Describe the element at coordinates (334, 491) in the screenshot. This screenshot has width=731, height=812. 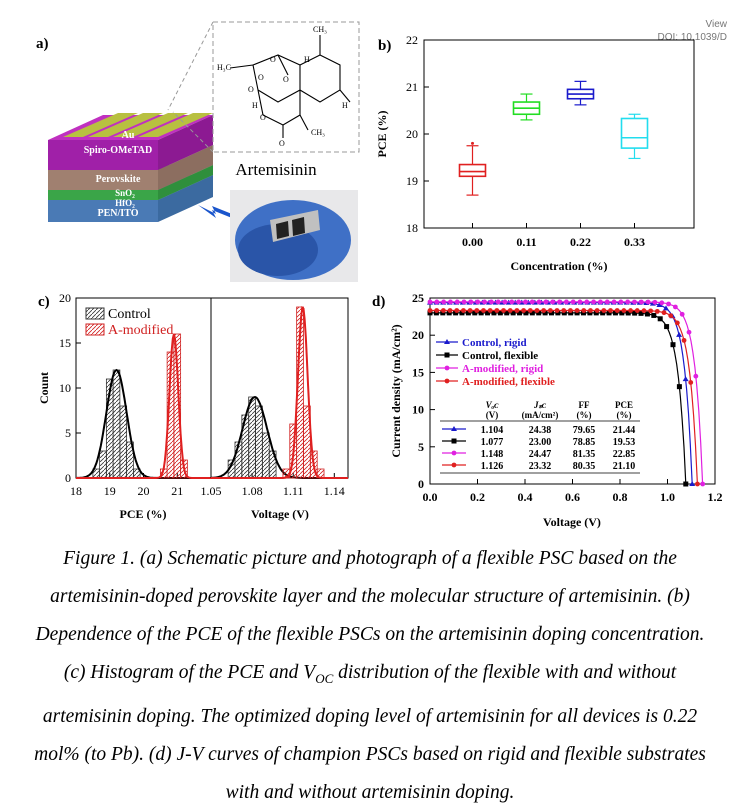
I see `x-tick-label-c: 1.14` at that location.